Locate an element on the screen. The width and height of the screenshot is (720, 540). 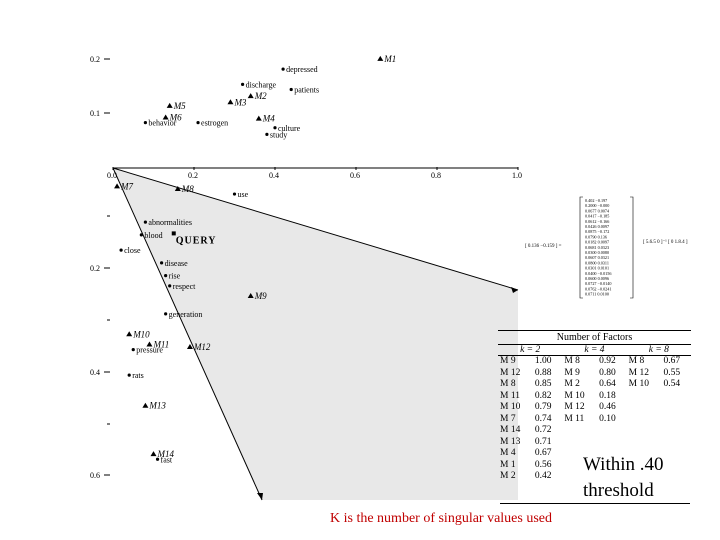
table-cell: M 9 is located at coordinates (508, 361).